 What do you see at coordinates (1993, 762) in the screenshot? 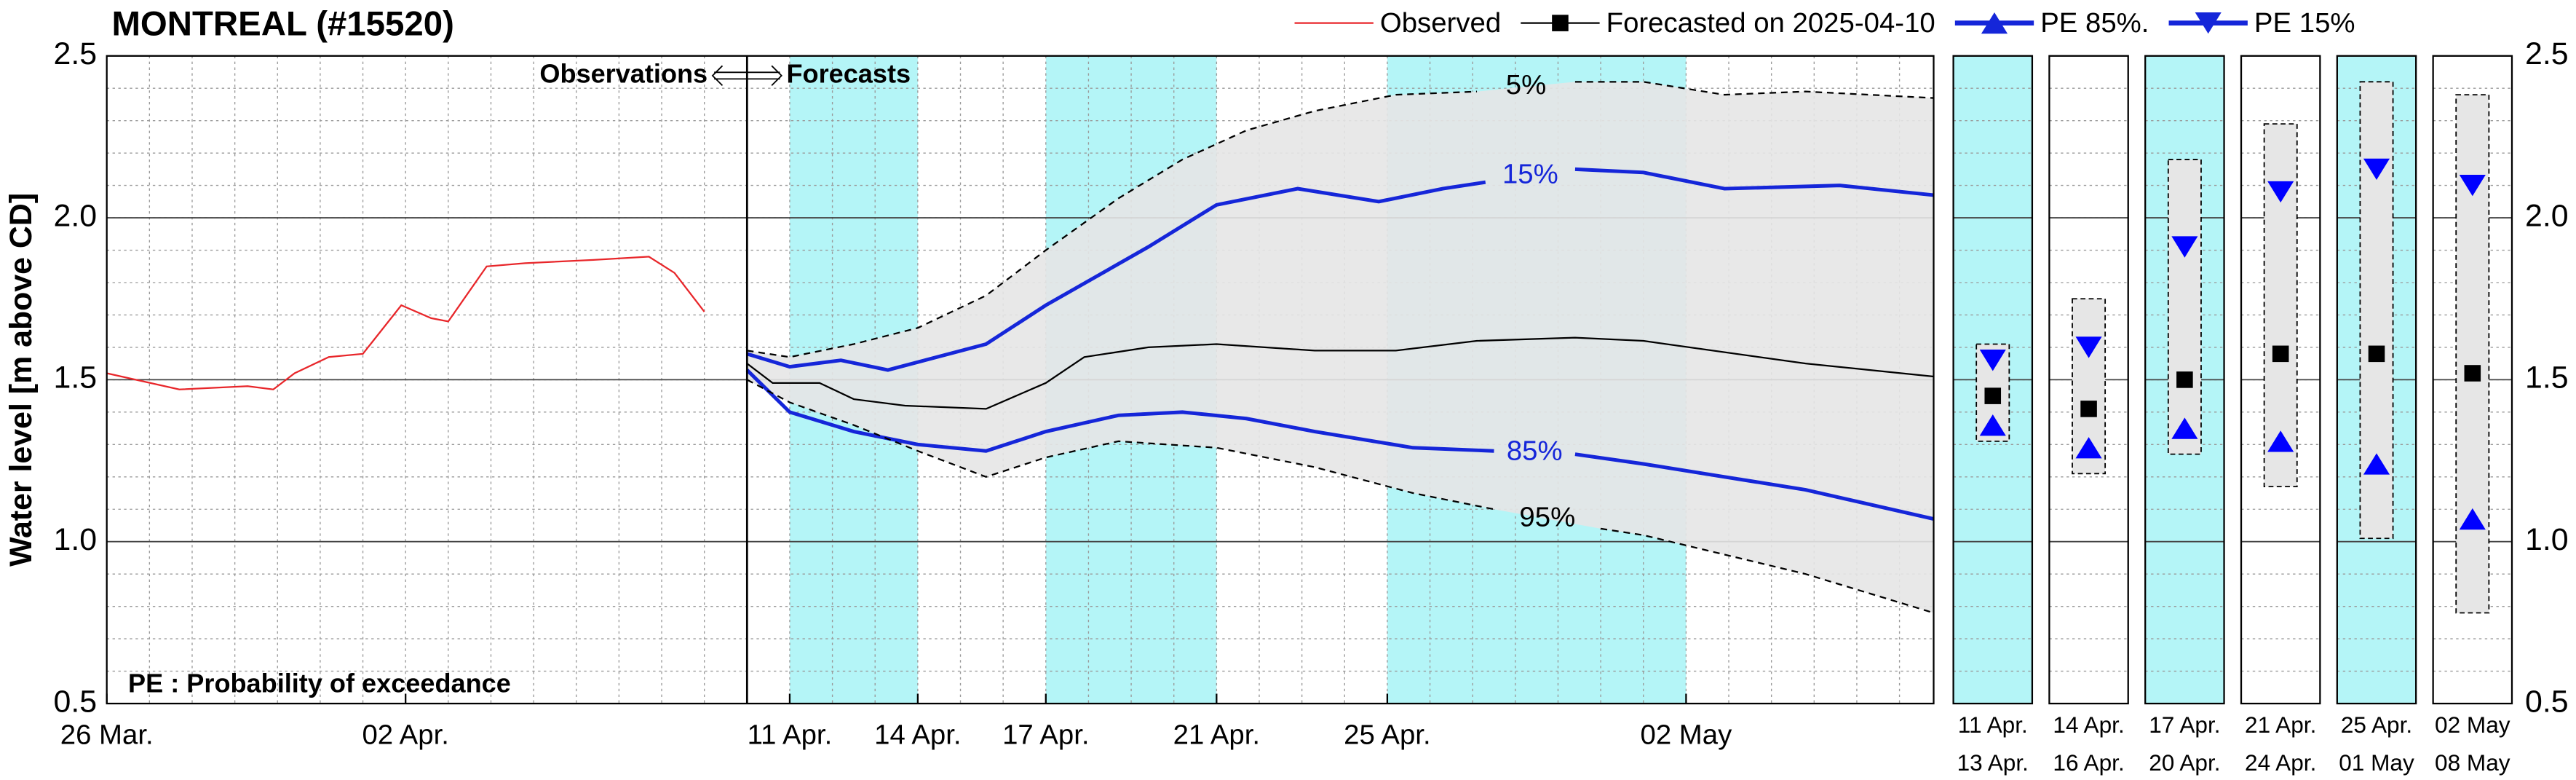
I see `x-tick-label: 13 Apr.` at bounding box center [1993, 762].